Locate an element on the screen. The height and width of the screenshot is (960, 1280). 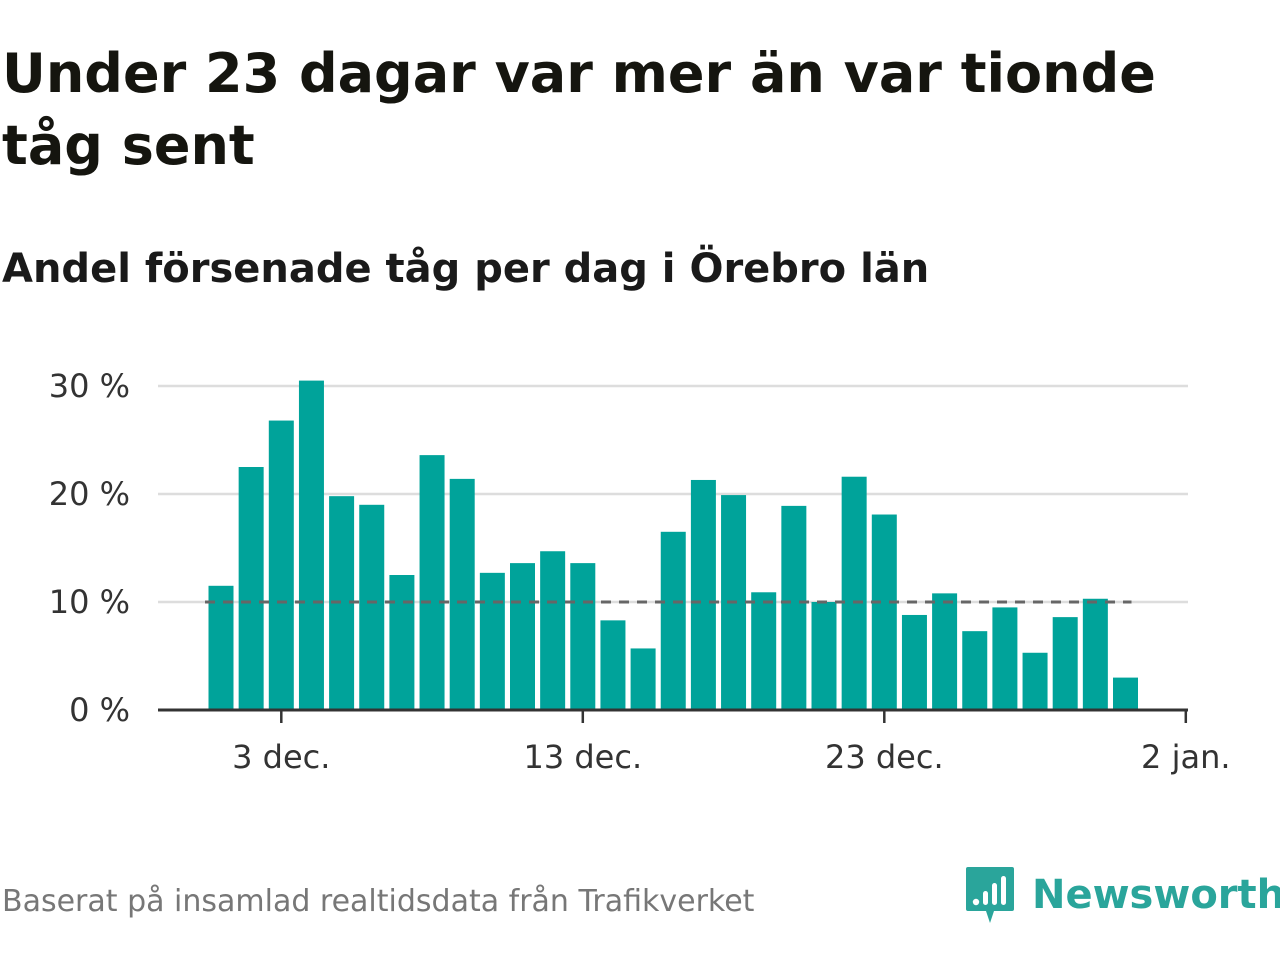
newsworthy-logo-icon is located at coordinates (990, 895).